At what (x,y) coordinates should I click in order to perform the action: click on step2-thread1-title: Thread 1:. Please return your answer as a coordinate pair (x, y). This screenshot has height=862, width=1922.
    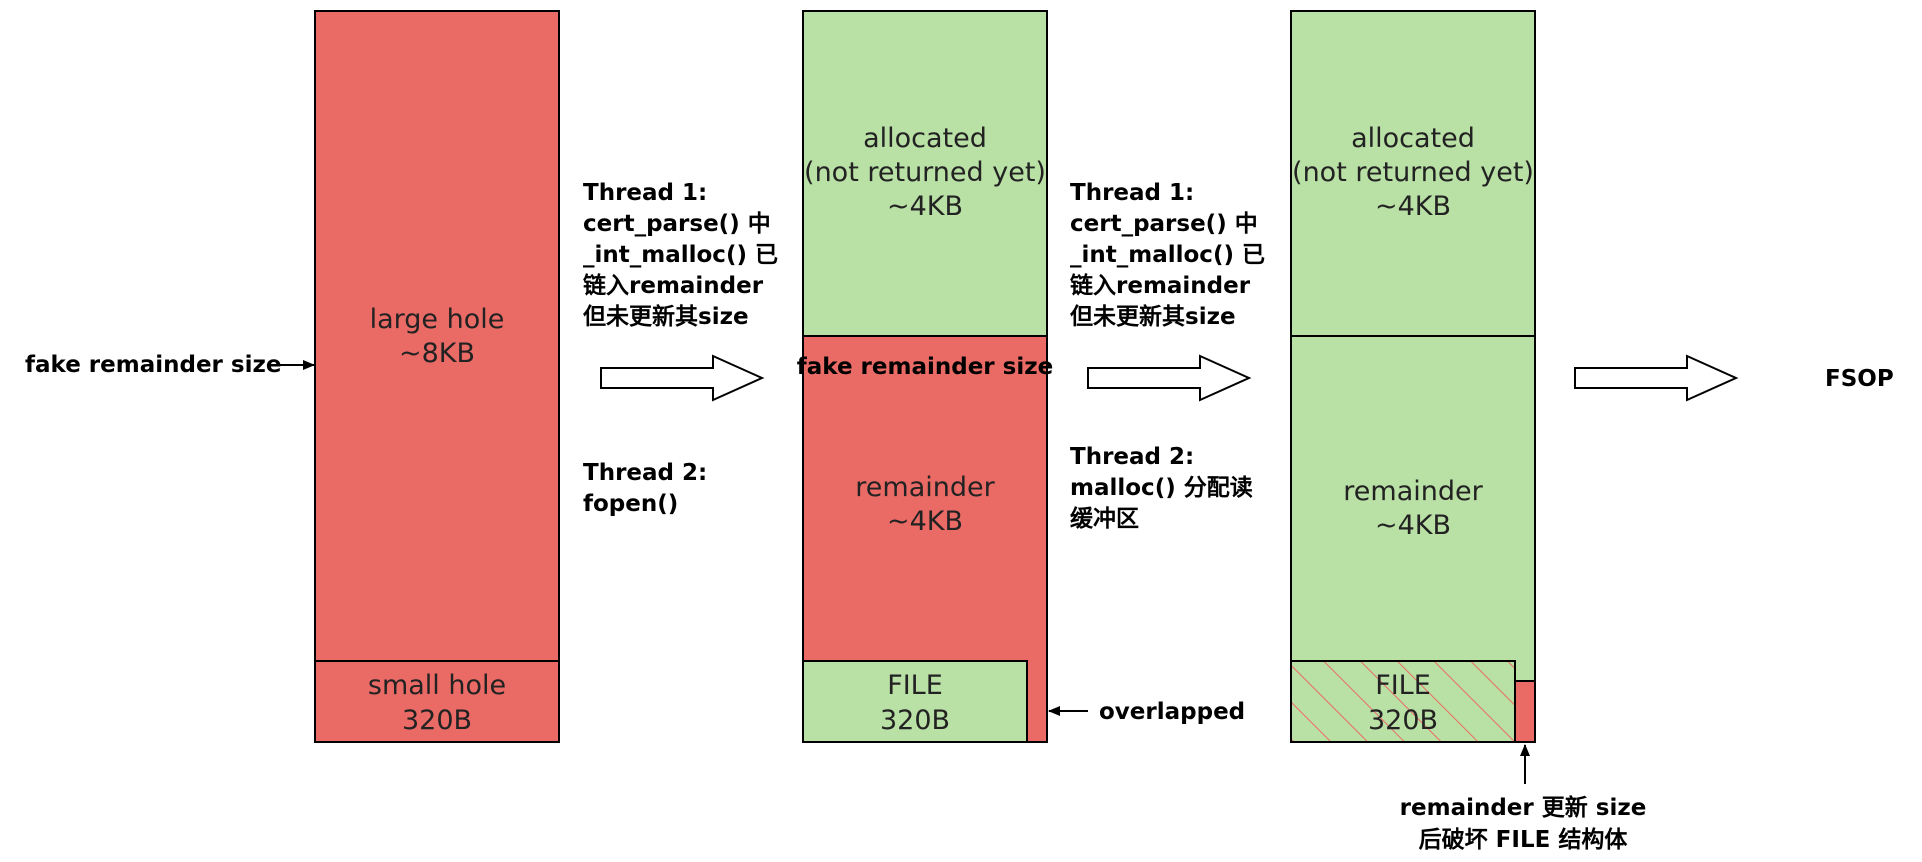
    Looking at the image, I should click on (1132, 193).